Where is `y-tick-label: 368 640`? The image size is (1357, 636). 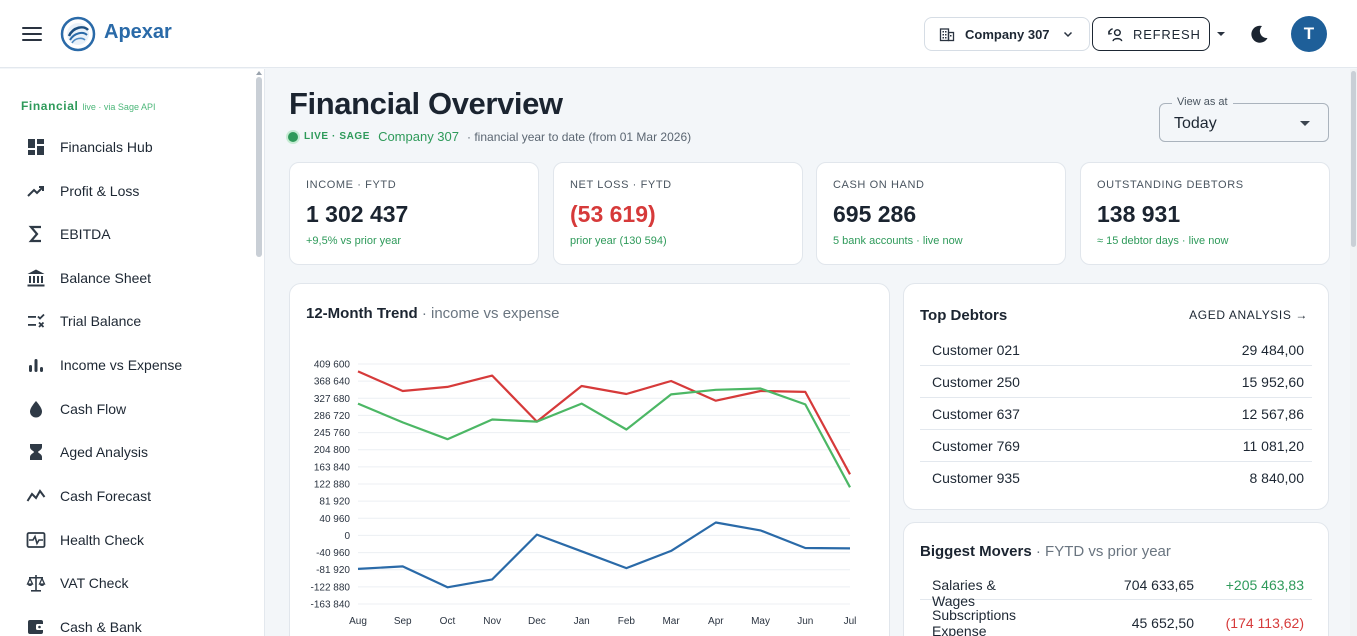 y-tick-label: 368 640 is located at coordinates (332, 382).